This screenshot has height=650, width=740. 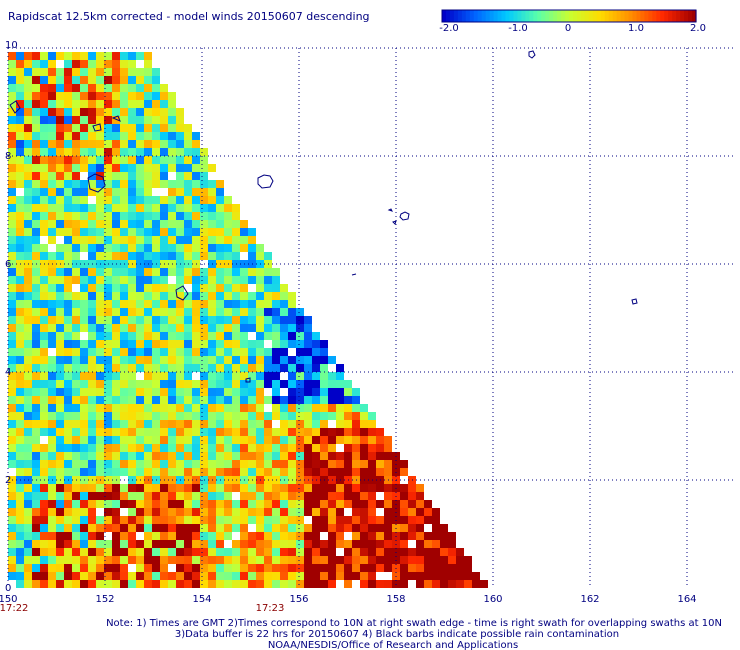 What do you see at coordinates (8, 264) in the screenshot?
I see `y-tick-label: 6` at bounding box center [8, 264].